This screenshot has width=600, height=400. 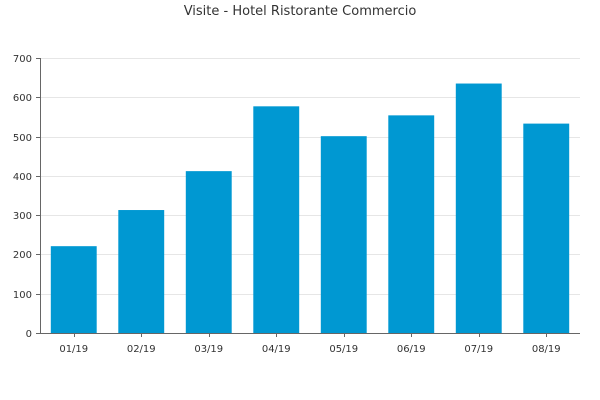 What do you see at coordinates (478, 349) in the screenshot?
I see `x-tick-label: 07/19` at bounding box center [478, 349].